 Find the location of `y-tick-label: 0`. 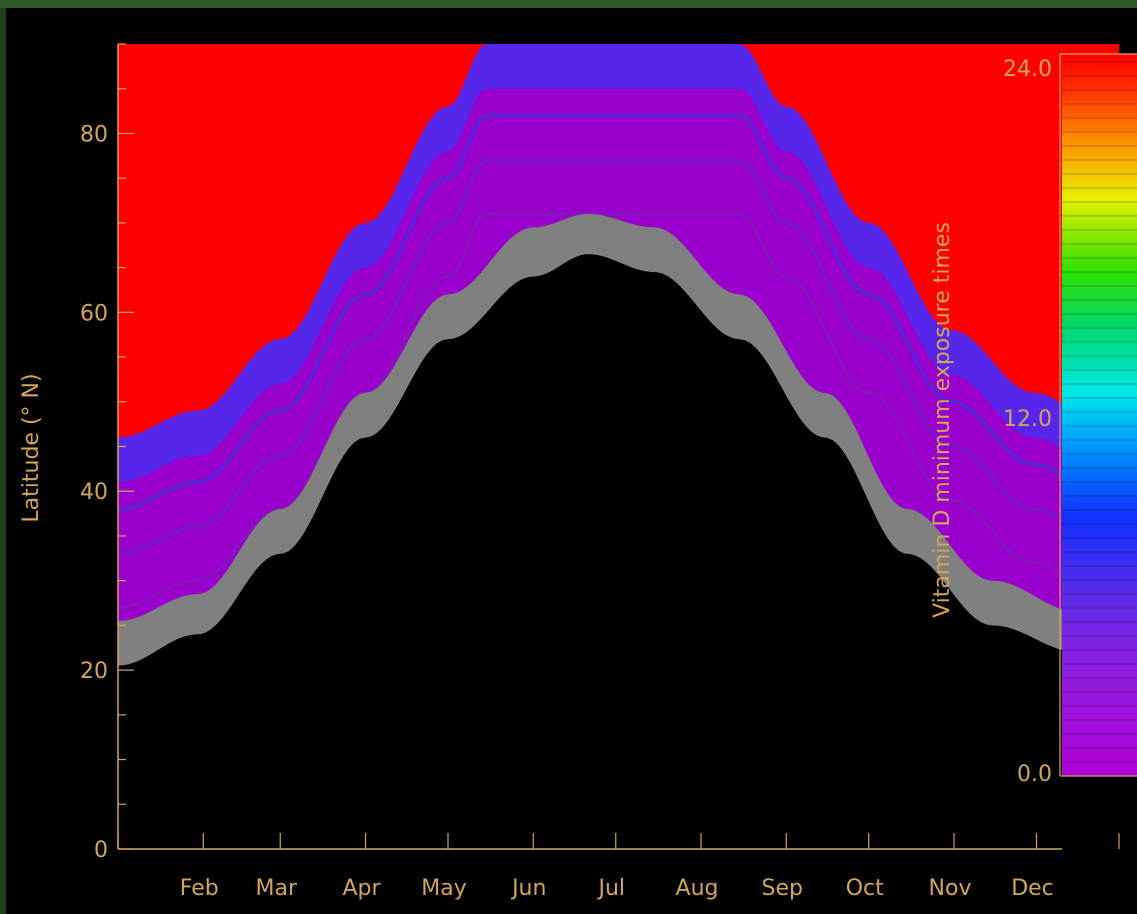

y-tick-label: 0 is located at coordinates (101, 850).